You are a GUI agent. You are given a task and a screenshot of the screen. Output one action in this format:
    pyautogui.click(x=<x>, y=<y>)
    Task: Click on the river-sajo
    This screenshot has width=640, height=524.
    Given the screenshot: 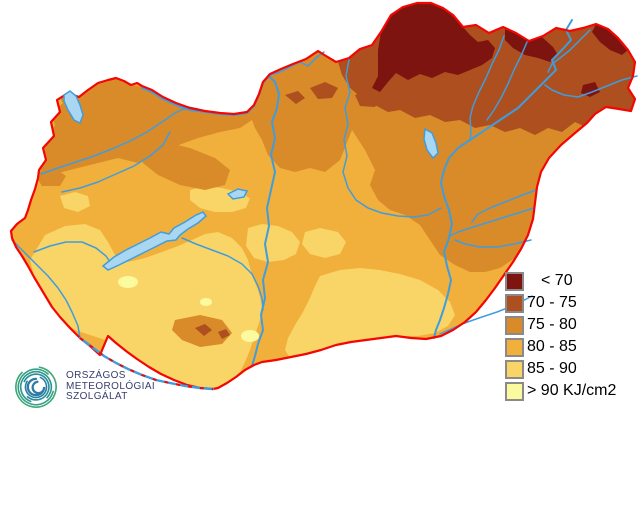 What is the action you would take?
    pyautogui.click(x=487, y=88)
    